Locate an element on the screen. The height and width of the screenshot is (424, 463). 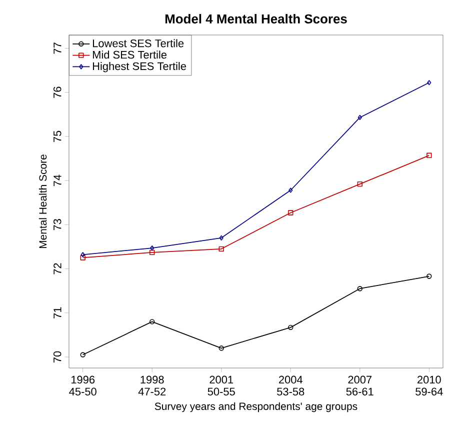
y-tick-label: 76 is located at coordinates (57, 92).